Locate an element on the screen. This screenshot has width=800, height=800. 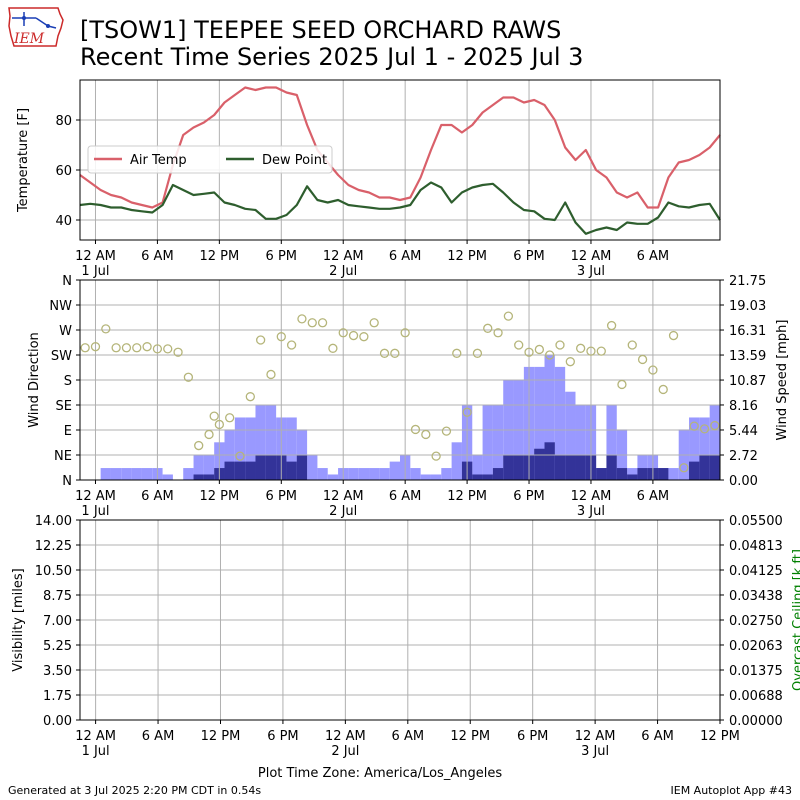
wind-xtick-label: 12 PM is located at coordinates (219, 496).